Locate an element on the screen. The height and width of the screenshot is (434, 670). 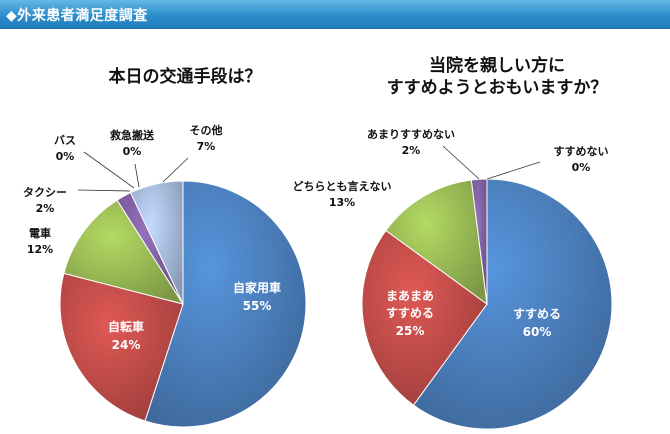
pie1-label-7: その他 is located at coordinates (206, 130).